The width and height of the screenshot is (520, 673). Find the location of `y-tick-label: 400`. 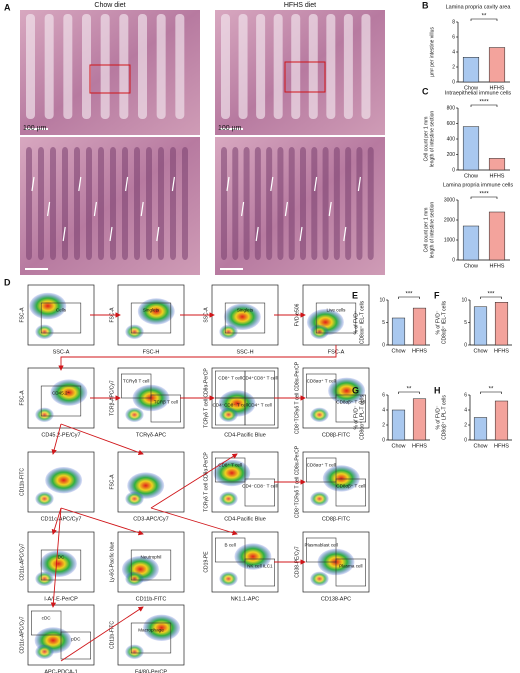

y-tick-label: 400 is located at coordinates (451, 139).